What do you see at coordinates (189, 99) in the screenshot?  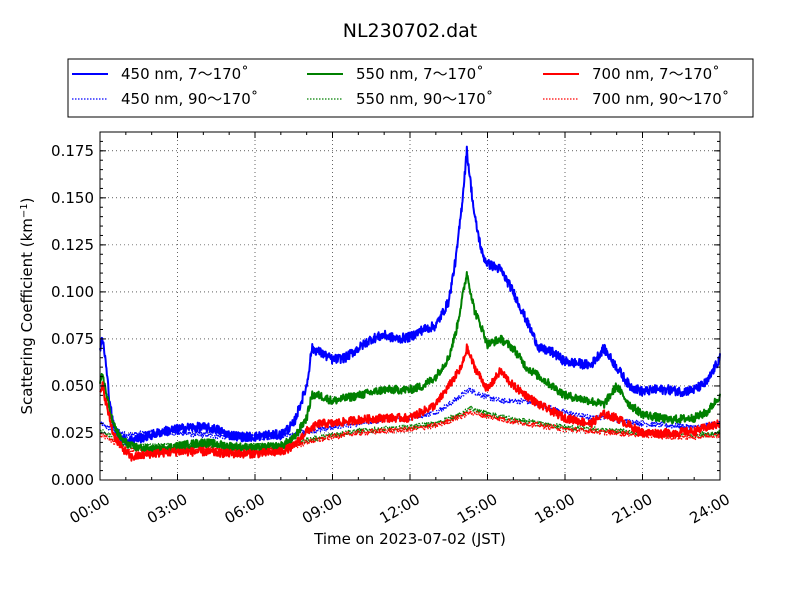 I see `legend-label-1: 450 nm, 90～170˚` at bounding box center [189, 99].